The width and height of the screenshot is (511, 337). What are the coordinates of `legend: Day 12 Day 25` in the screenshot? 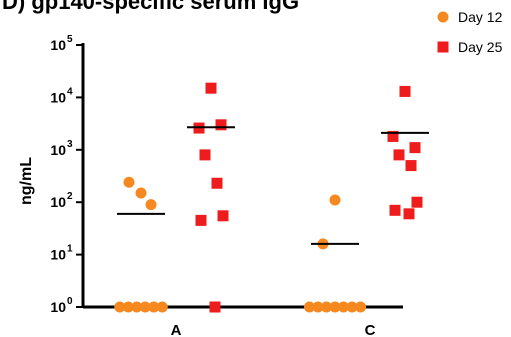 It's located at (470, 32).